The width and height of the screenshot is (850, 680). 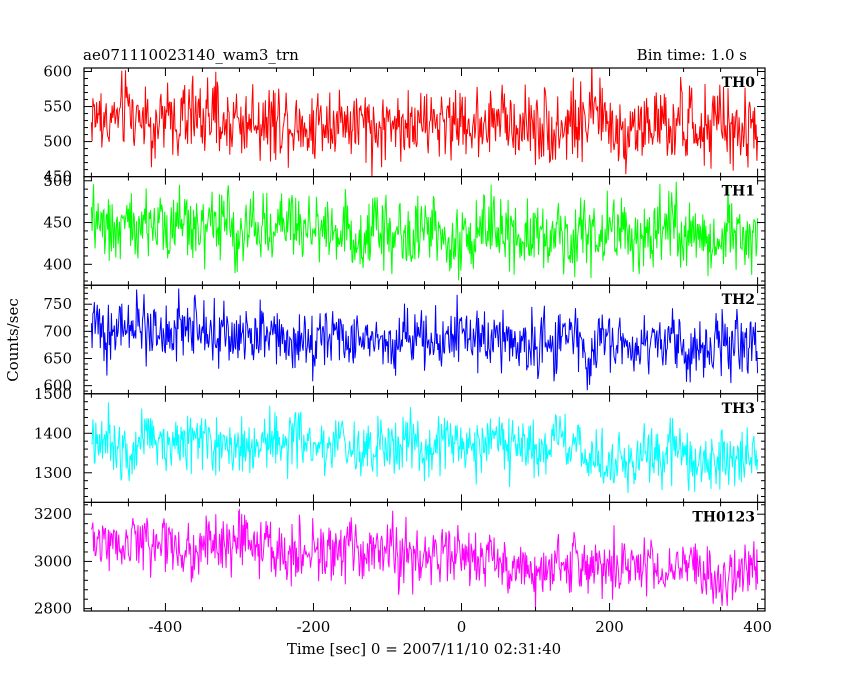 What do you see at coordinates (738, 300) in the screenshot?
I see `series-label-th2: TH2` at bounding box center [738, 300].